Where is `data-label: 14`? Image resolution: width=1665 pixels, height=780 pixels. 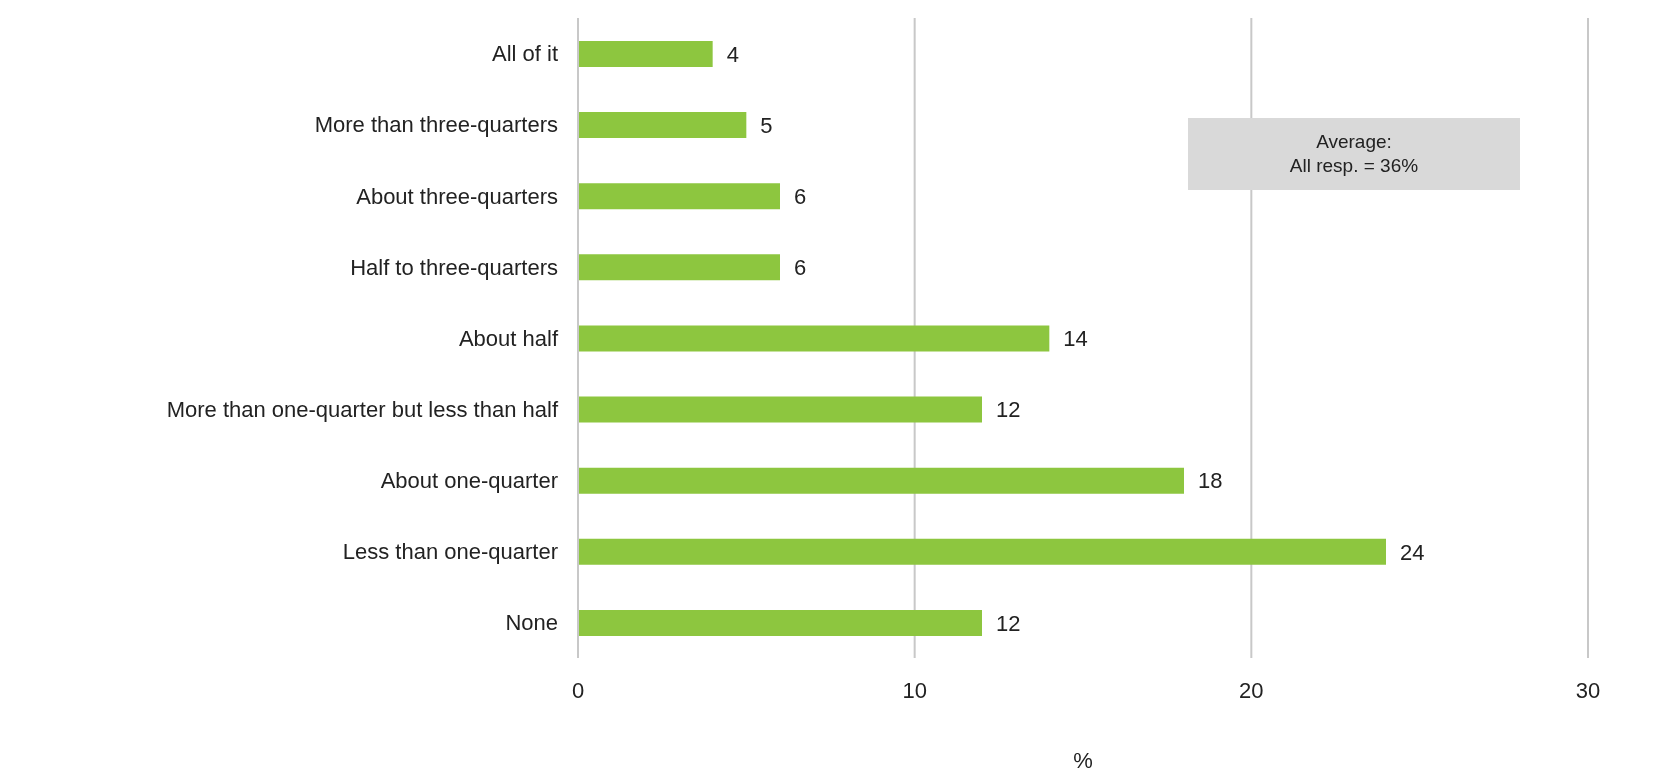
data-label: 14 is located at coordinates (1075, 339).